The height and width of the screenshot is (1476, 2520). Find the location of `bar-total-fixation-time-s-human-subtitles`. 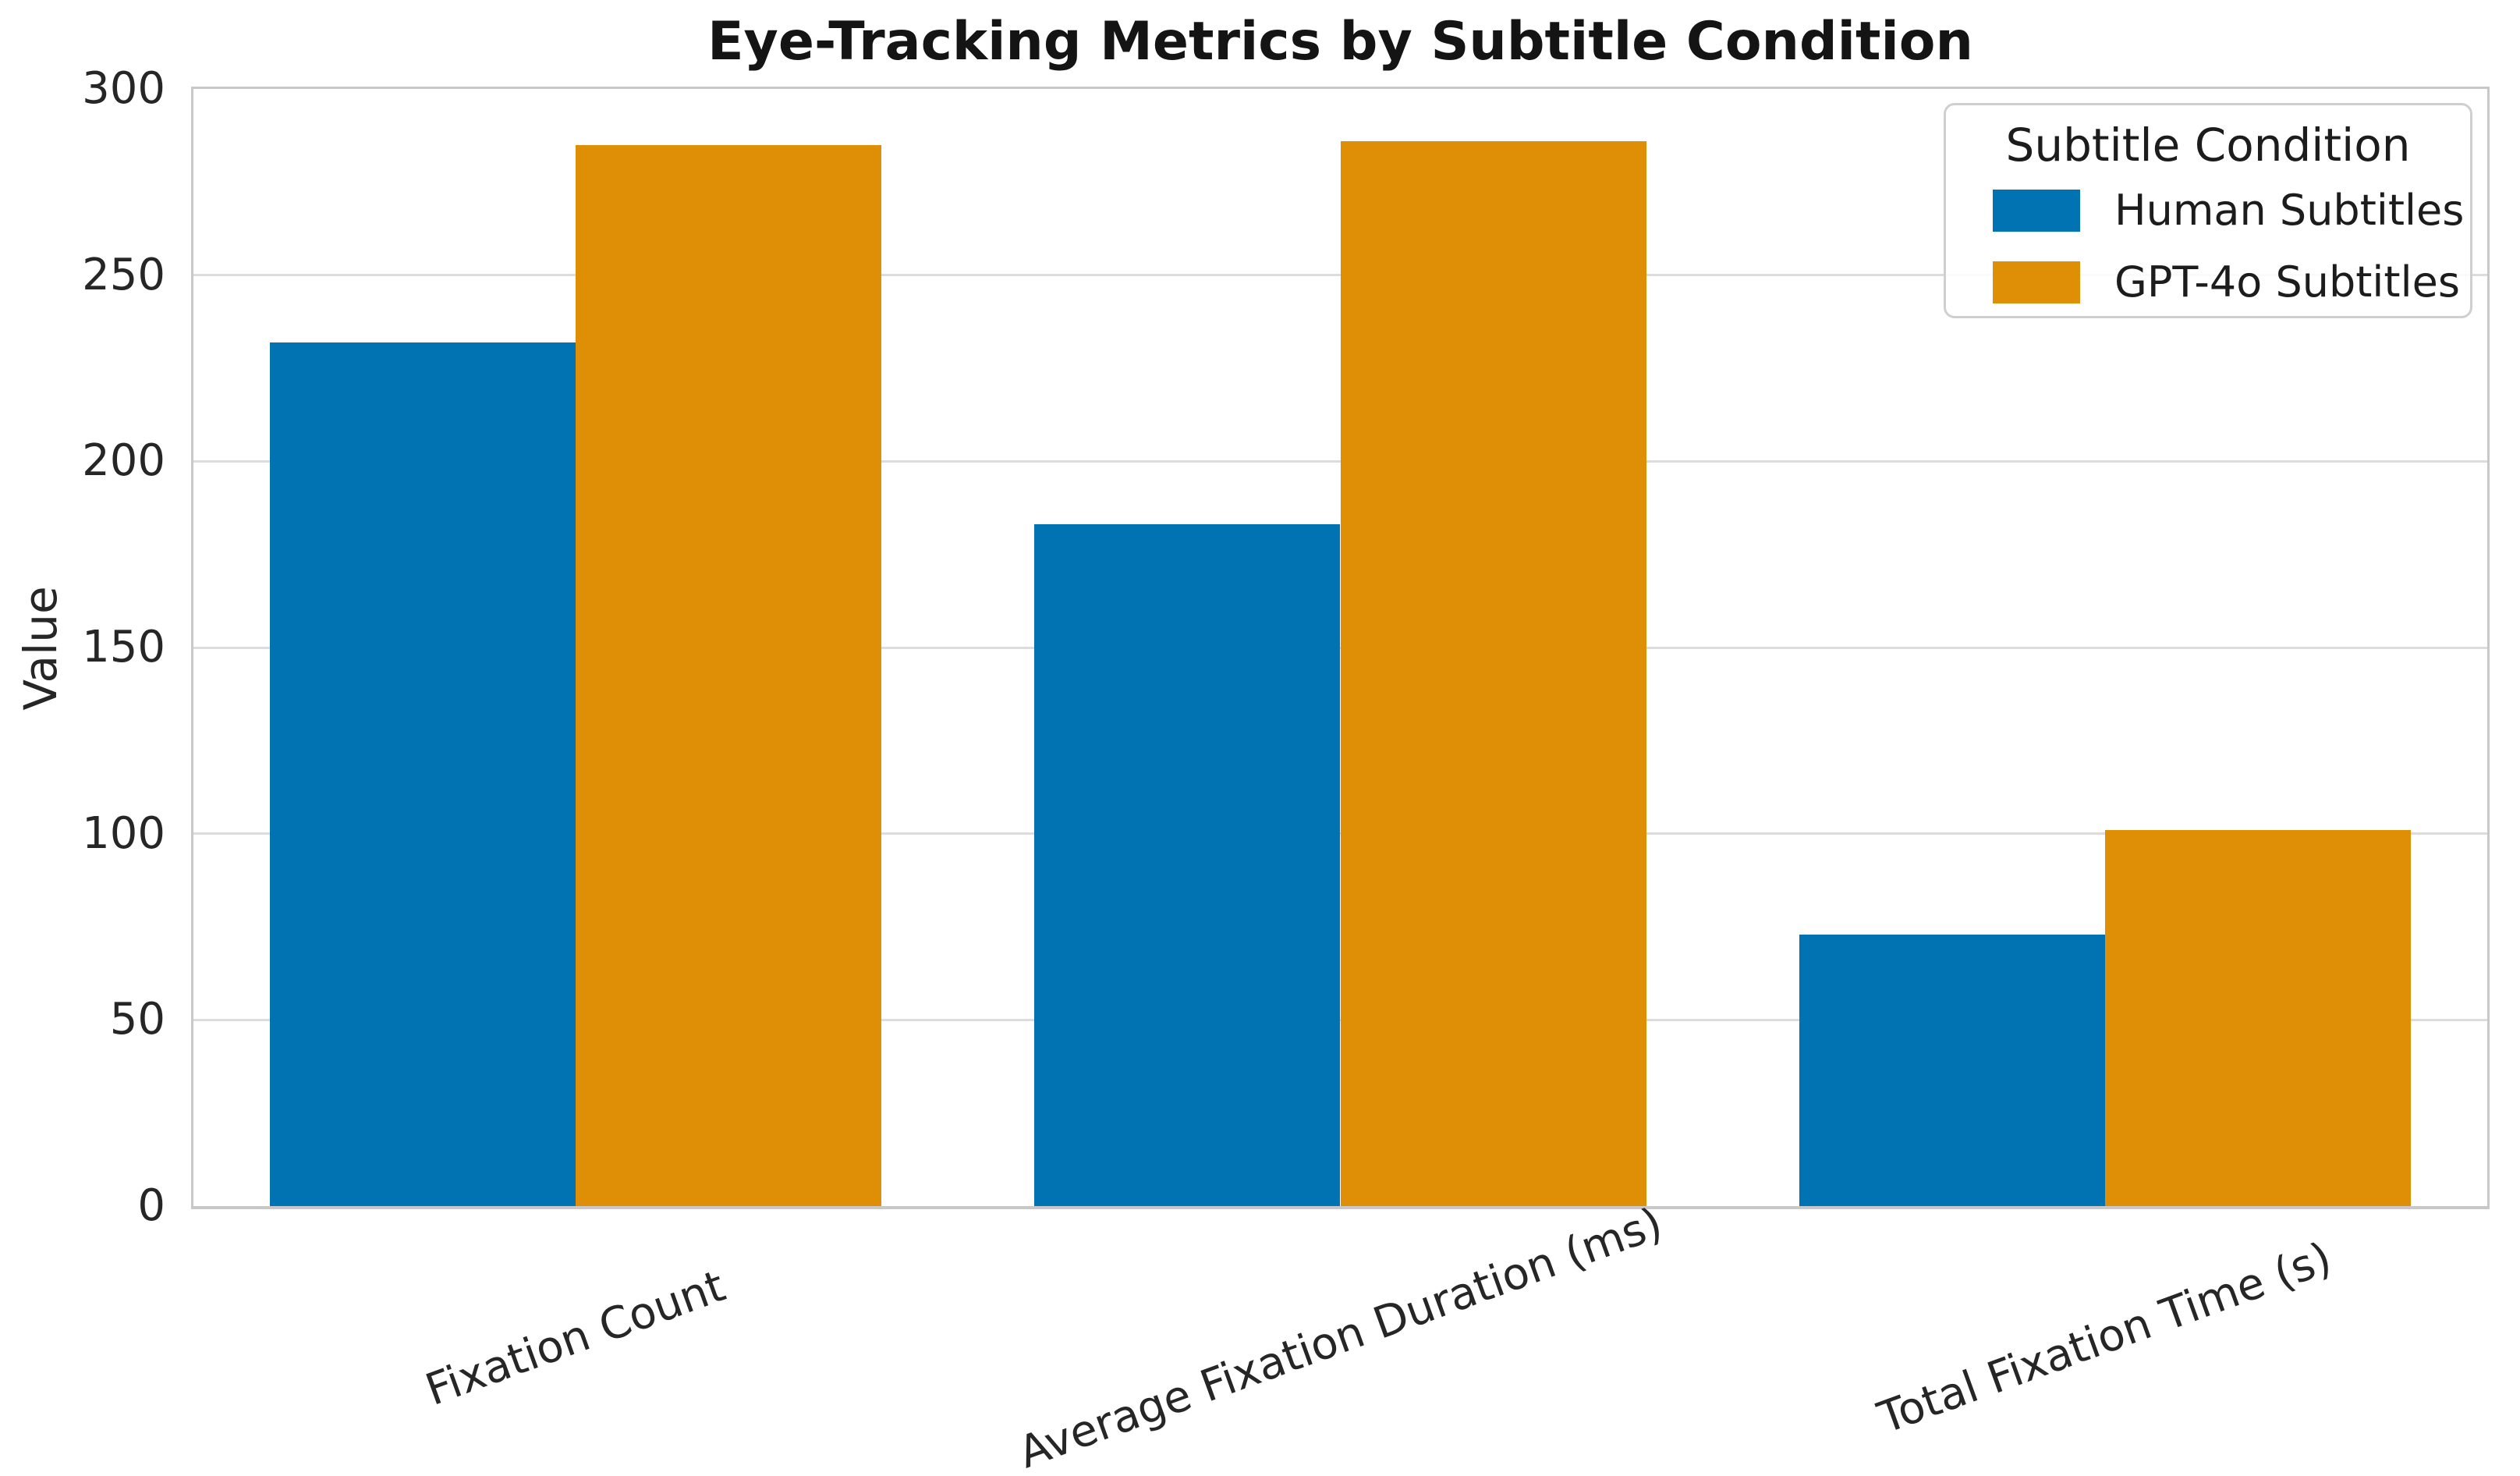

bar-total-fixation-time-s-human-subtitles is located at coordinates (1952, 1070).